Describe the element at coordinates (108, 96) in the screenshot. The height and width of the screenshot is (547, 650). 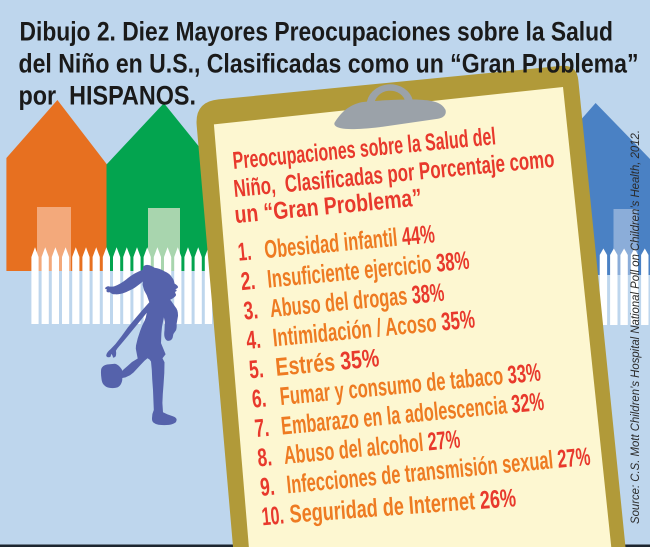
I see `svg-text: por HISPANOS.` at that location.